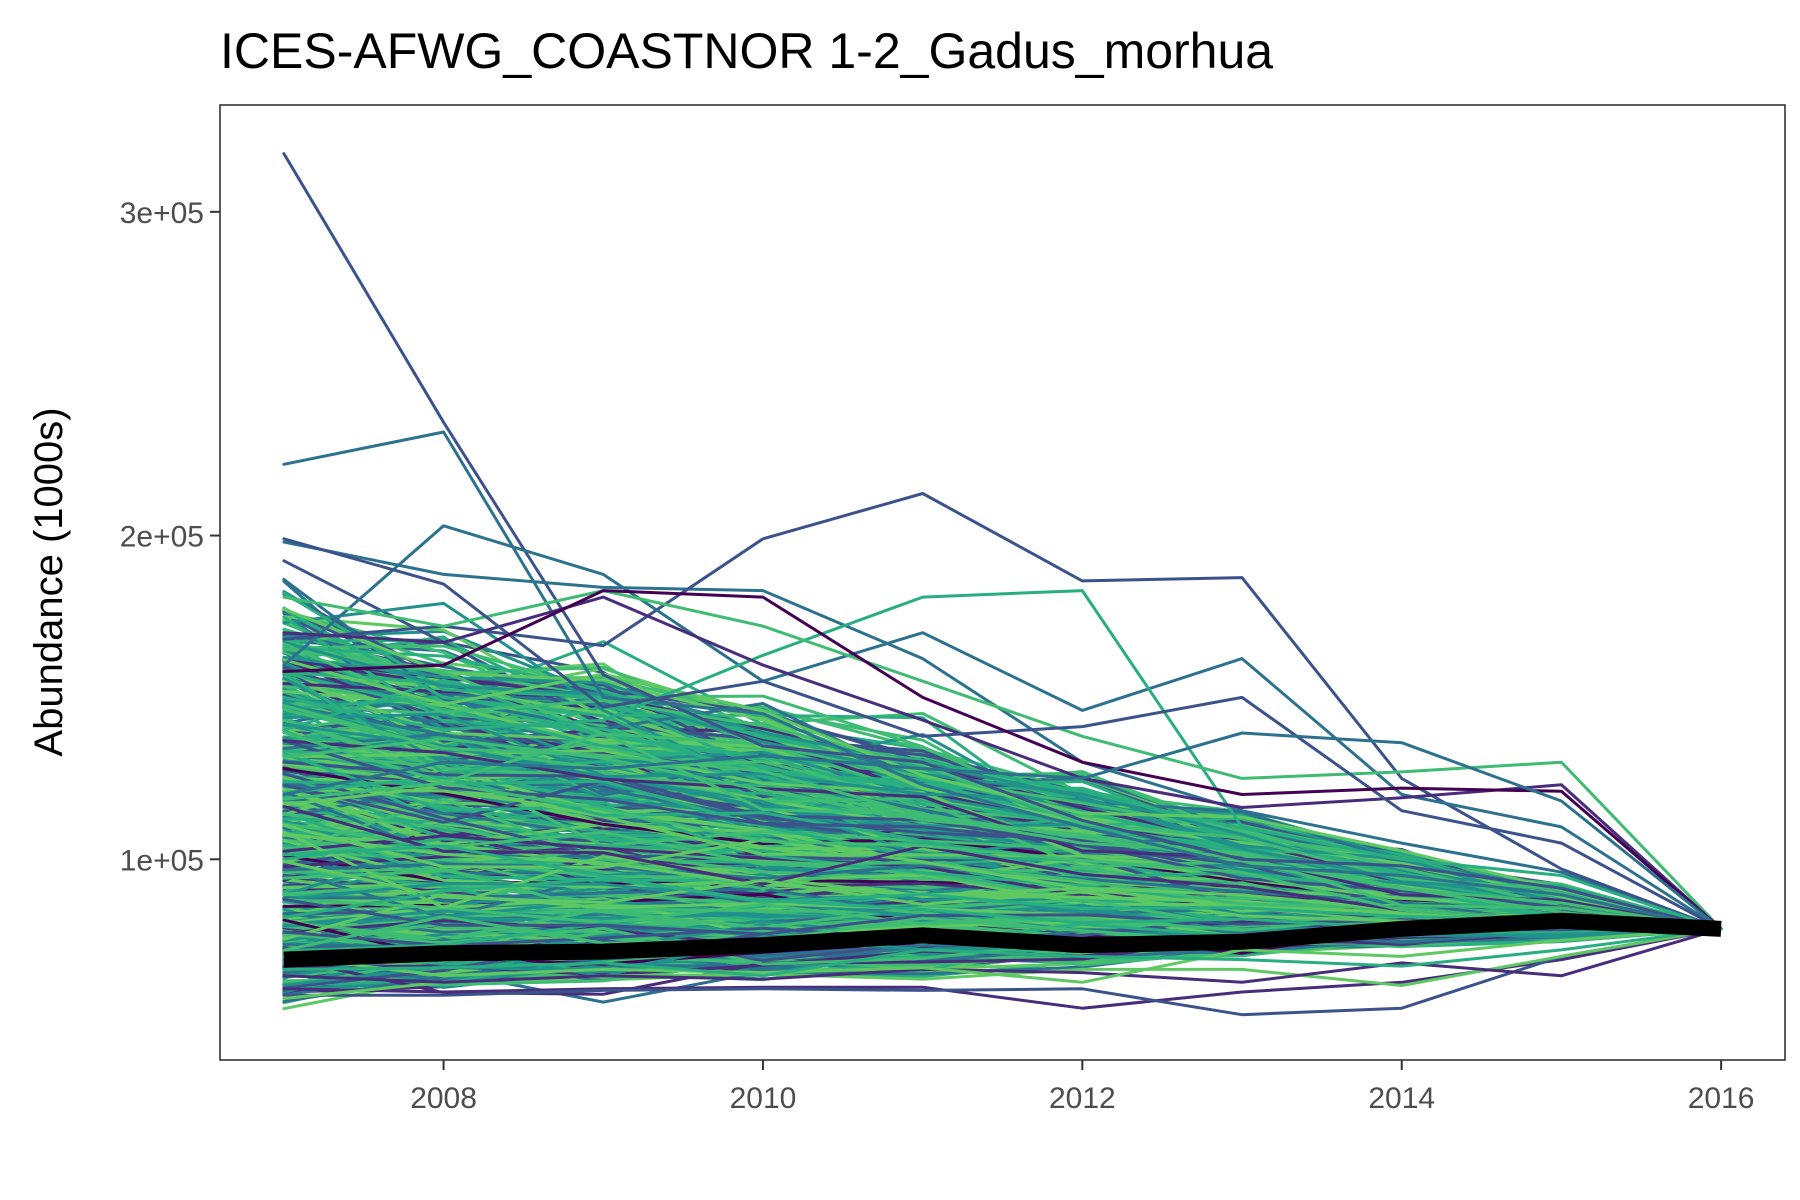 The image size is (1800, 1200). What do you see at coordinates (1721, 1098) in the screenshot?
I see `x-tick-label: 2016` at bounding box center [1721, 1098].